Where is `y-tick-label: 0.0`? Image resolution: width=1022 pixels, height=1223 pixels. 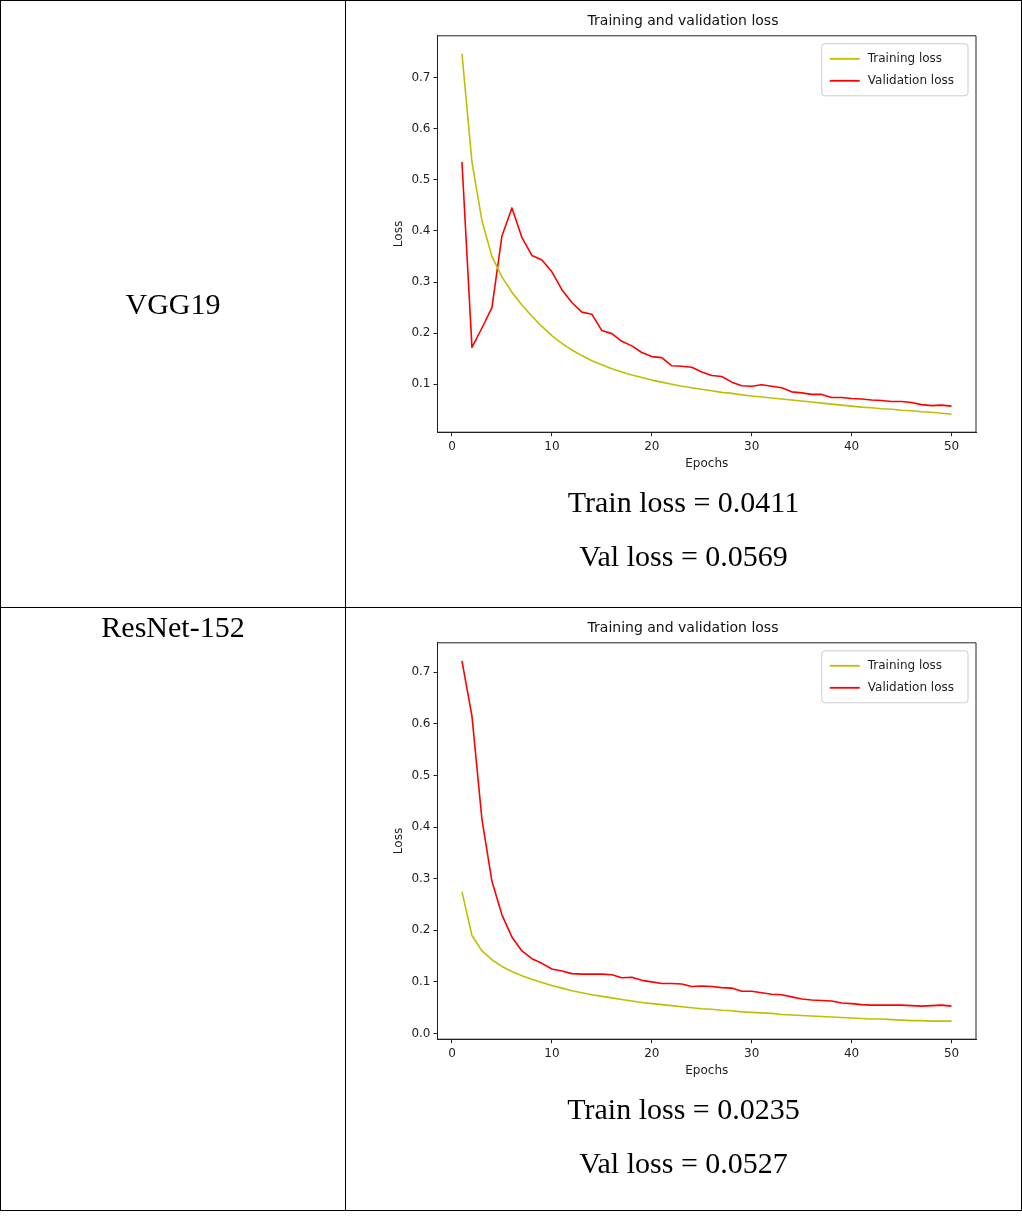
y-tick-label: 0.0 is located at coordinates (421, 1032).